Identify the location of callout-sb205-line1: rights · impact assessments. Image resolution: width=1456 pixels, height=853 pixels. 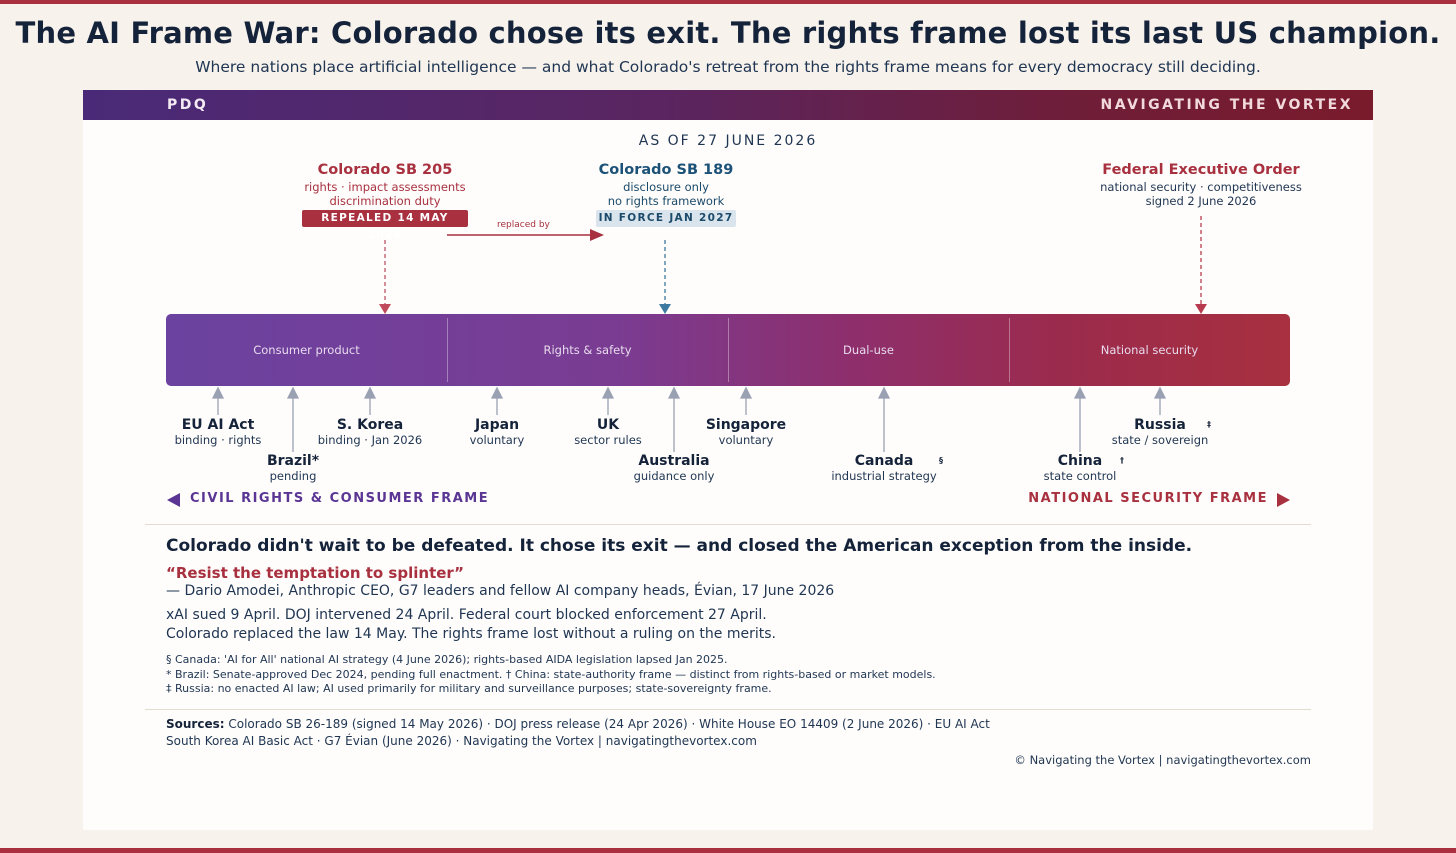
(385, 187).